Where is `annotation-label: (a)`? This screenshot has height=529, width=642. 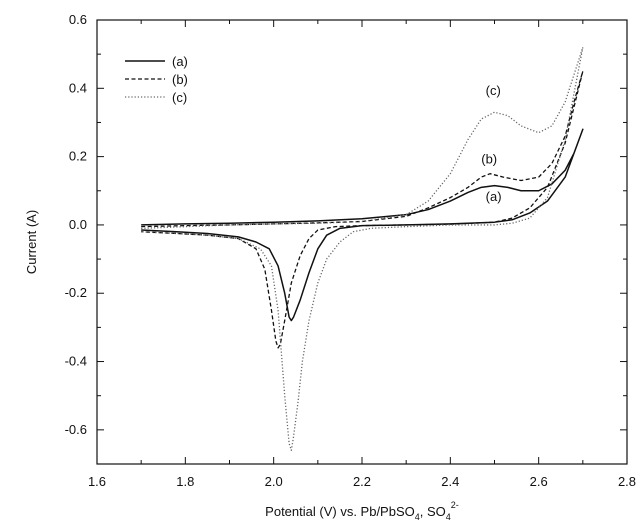
annotation-label: (a) is located at coordinates (494, 196).